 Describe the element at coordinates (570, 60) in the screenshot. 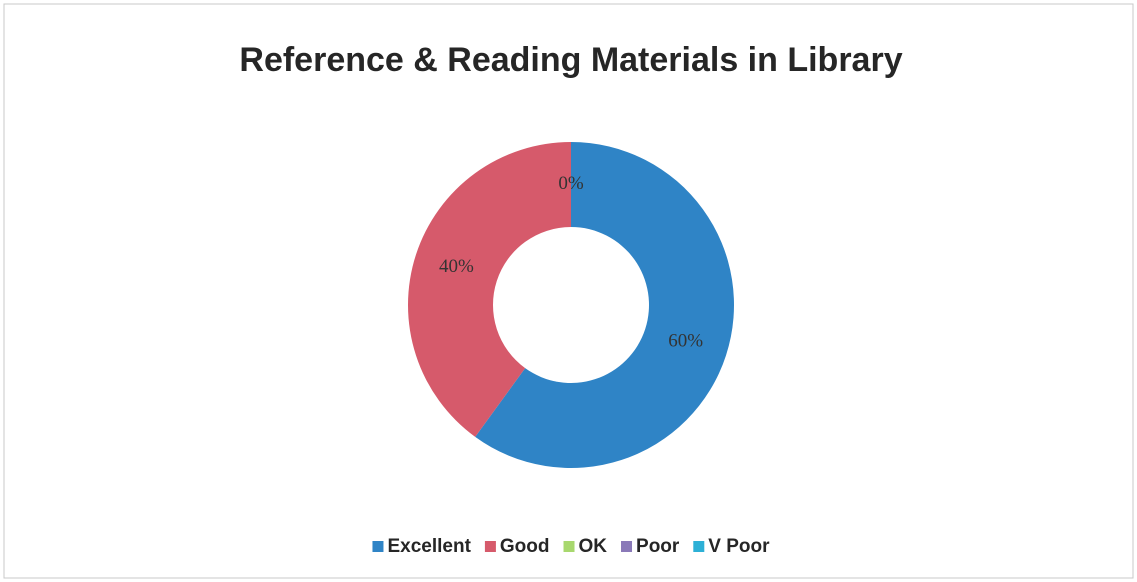

I see `chart-title: Reference & Reading Materials in Library` at that location.